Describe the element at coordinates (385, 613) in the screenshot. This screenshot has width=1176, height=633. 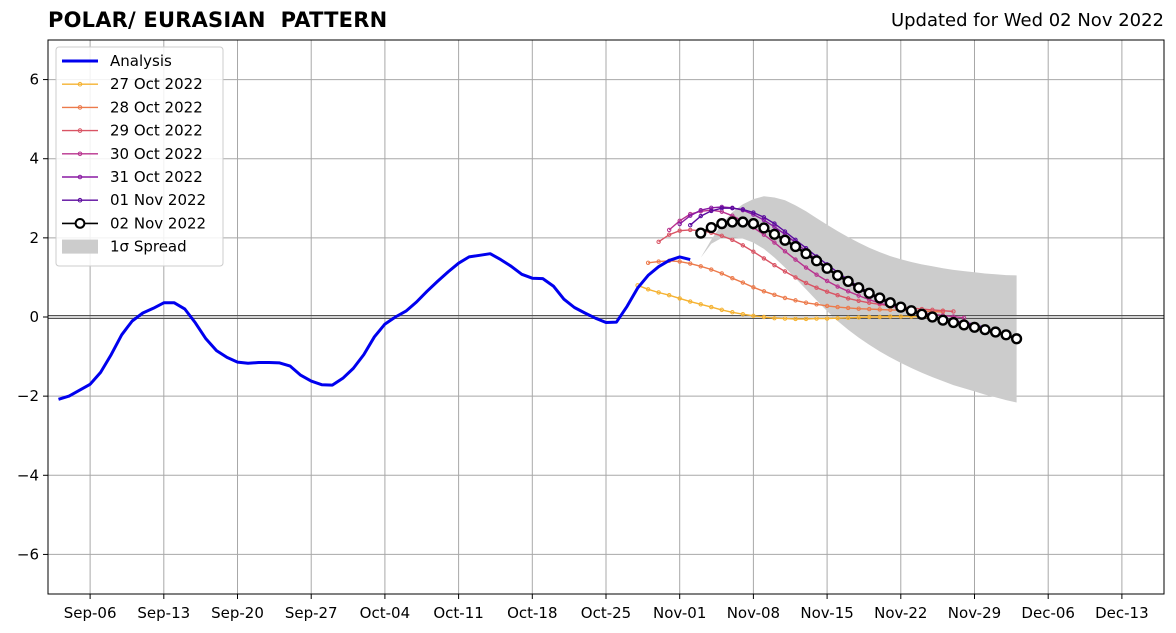
I see `x-tick-label: Oct-04` at that location.